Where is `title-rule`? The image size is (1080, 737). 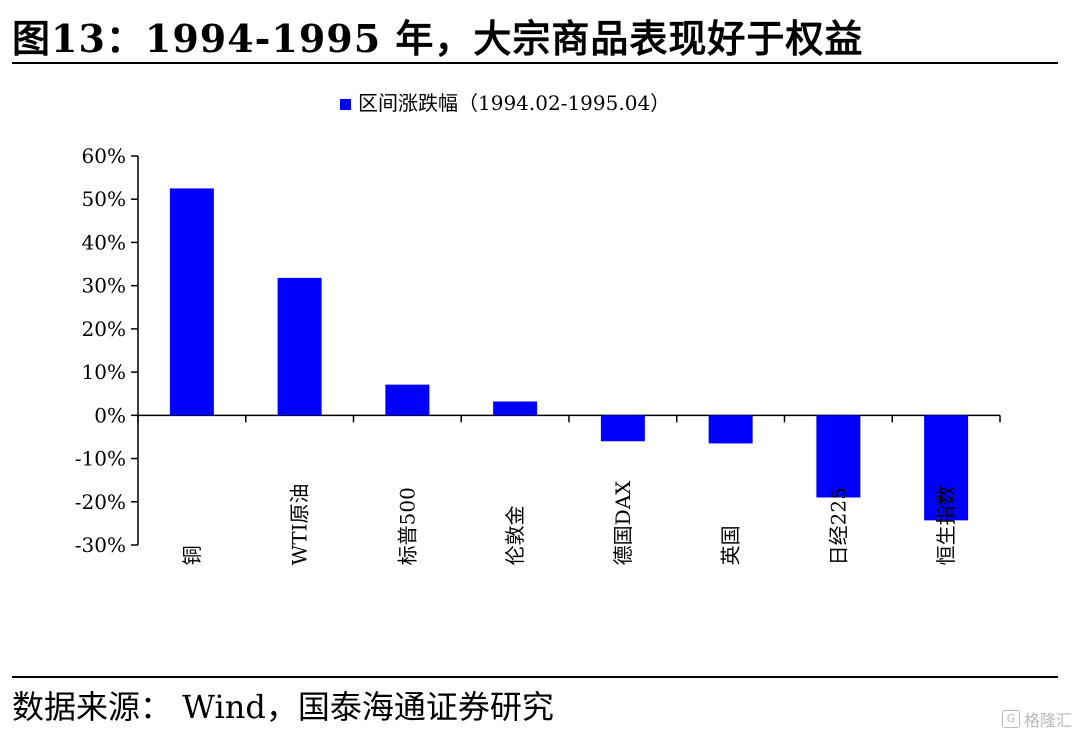
title-rule is located at coordinates (535, 63).